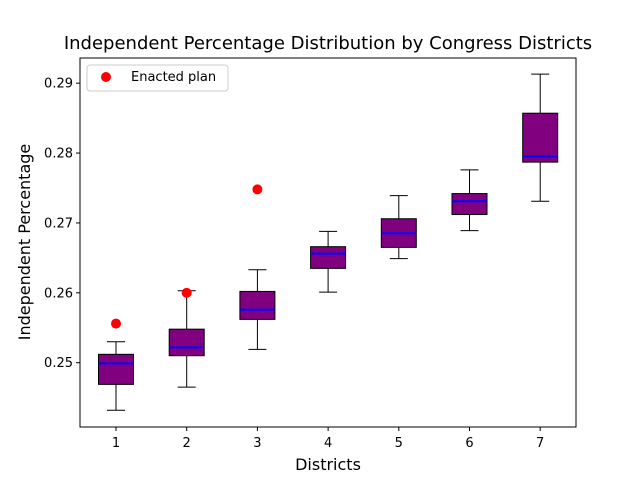  I want to click on y-tick-label: 0.29, so click(58, 84).